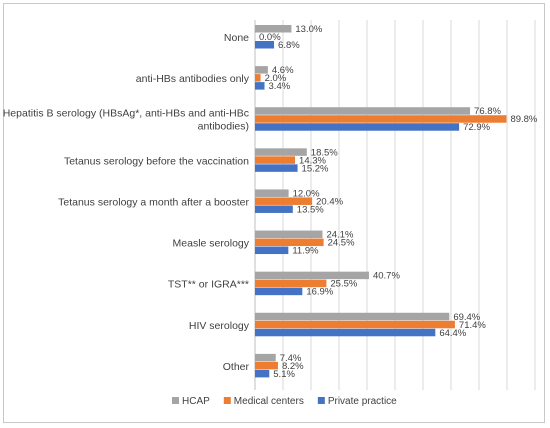 This screenshot has width=550, height=428. Describe the element at coordinates (270, 37) in the screenshot. I see `data-label: 0.0%` at that location.